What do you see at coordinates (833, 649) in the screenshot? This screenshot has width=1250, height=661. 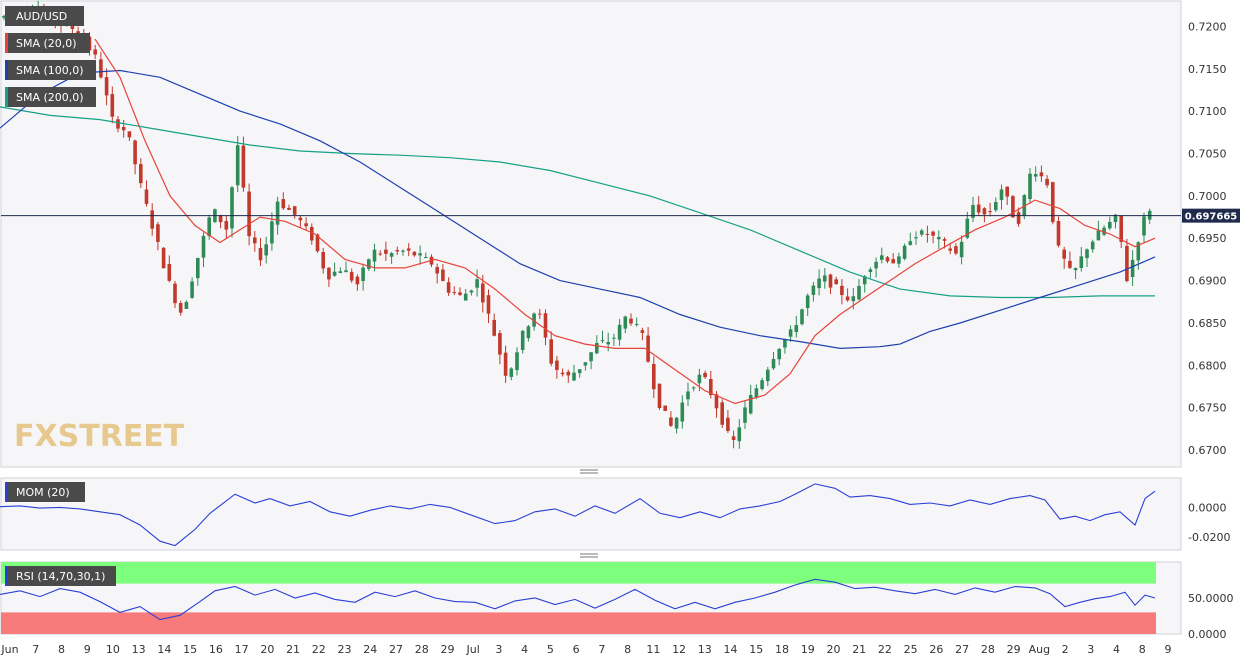 I see `x-tick-label: 20` at bounding box center [833, 649].